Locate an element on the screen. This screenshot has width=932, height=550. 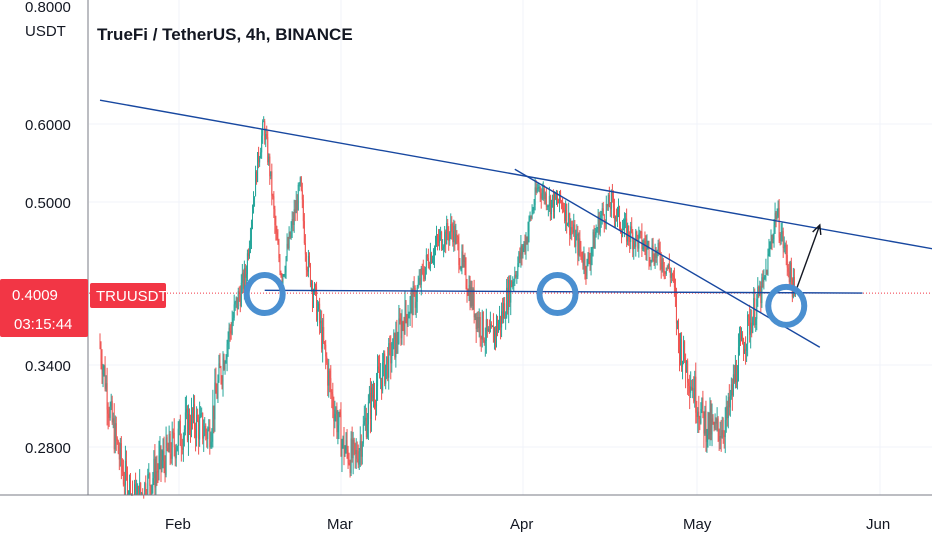
marker-layer is located at coordinates (525, 300).